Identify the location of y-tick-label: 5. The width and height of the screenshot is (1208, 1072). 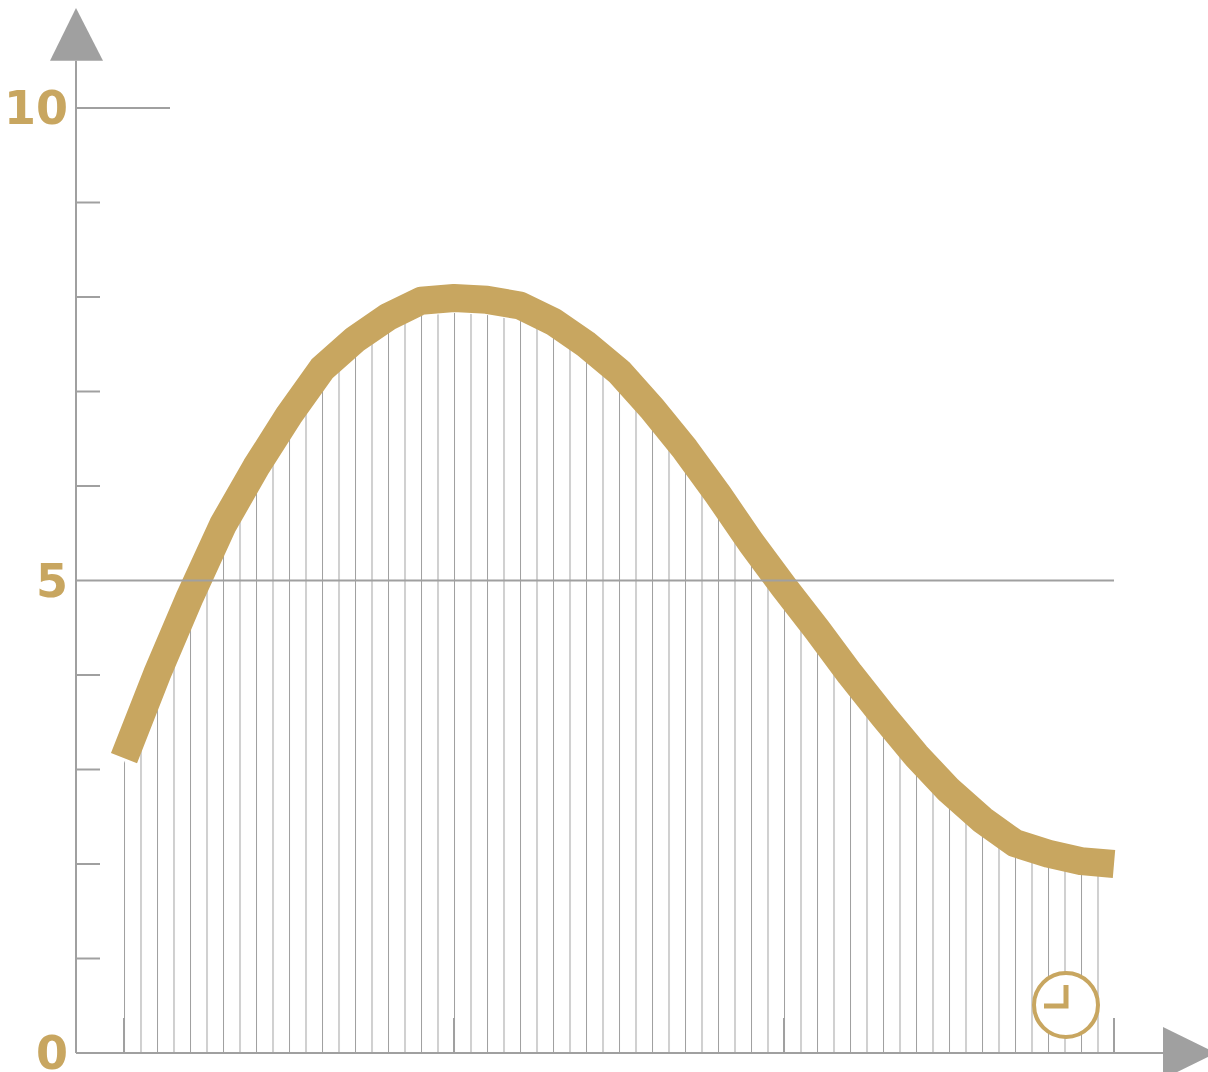
(51, 580).